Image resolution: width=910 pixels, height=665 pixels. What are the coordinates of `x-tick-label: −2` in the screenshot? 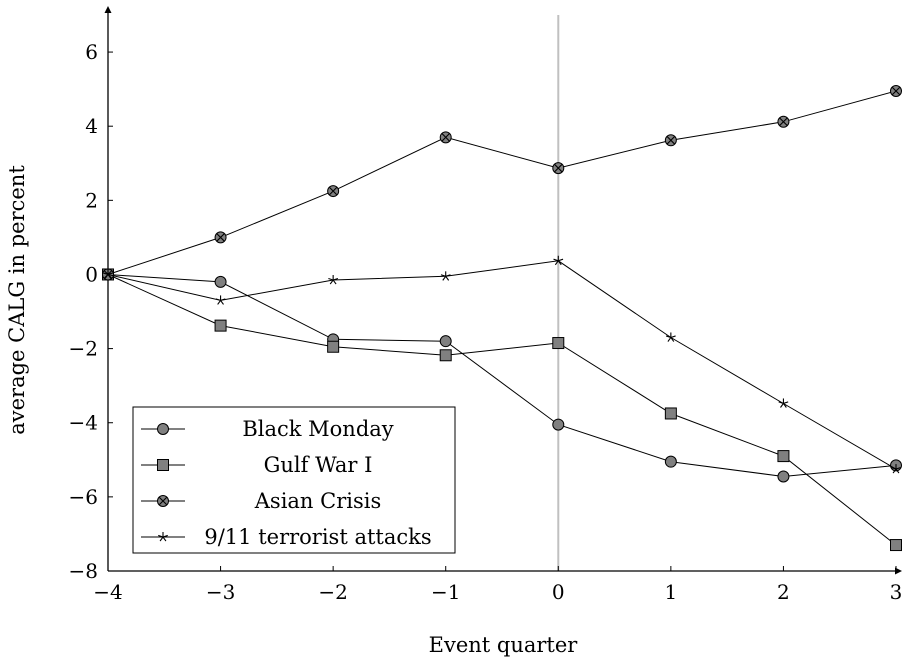 It's located at (332, 592).